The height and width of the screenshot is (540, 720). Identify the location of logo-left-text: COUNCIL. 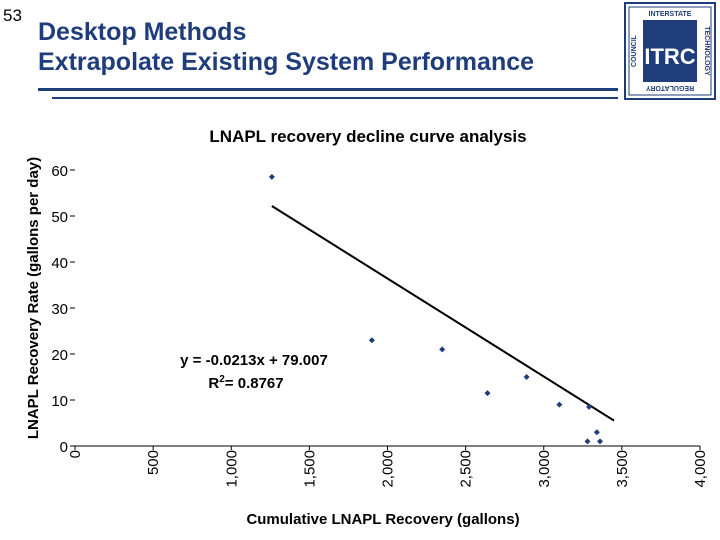
(634, 50).